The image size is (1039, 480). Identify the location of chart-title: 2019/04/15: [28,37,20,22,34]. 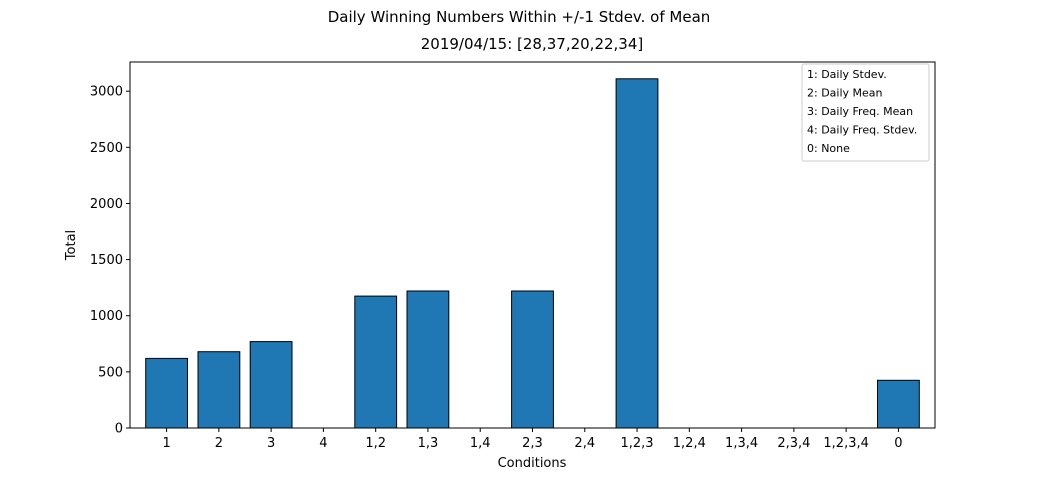
(532, 44).